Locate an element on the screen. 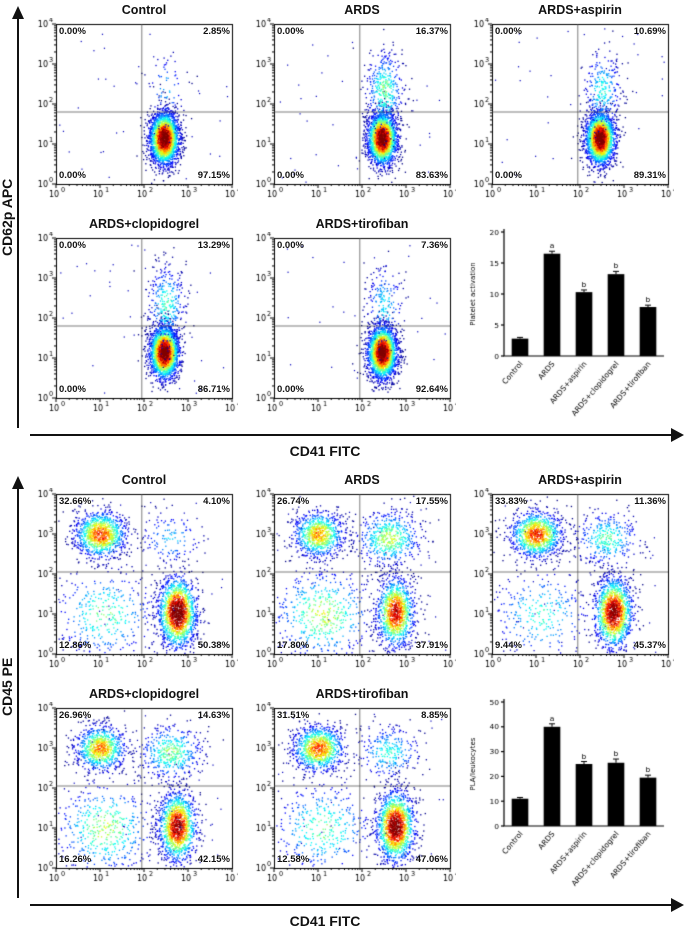 This screenshot has width=684, height=949. x-axis-cd41-bottom: CD41 FITC is located at coordinates (355, 917).